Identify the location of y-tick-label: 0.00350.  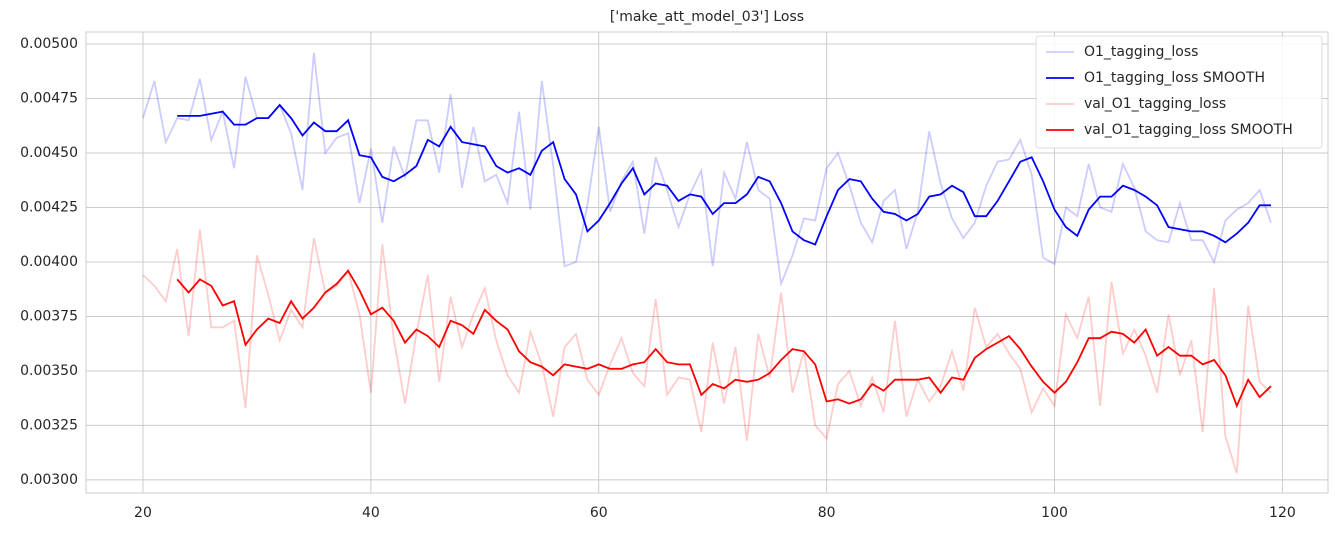
(49, 371).